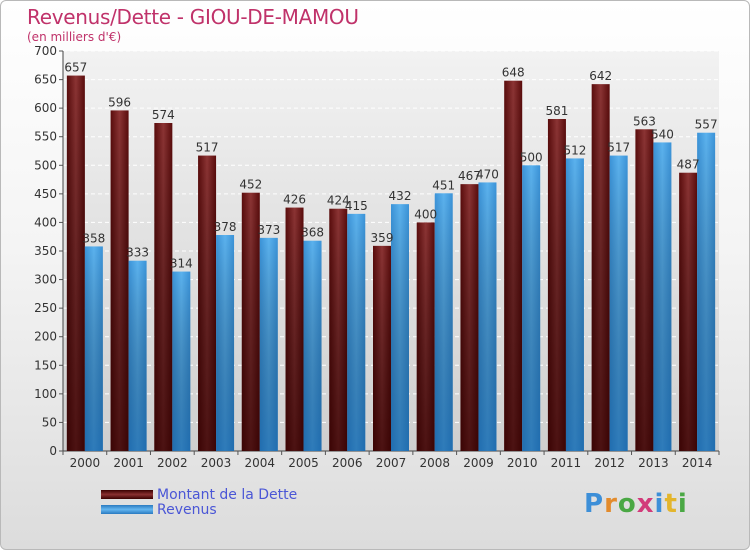  What do you see at coordinates (556, 111) in the screenshot?
I see `data-label-dette: 581` at bounding box center [556, 111].